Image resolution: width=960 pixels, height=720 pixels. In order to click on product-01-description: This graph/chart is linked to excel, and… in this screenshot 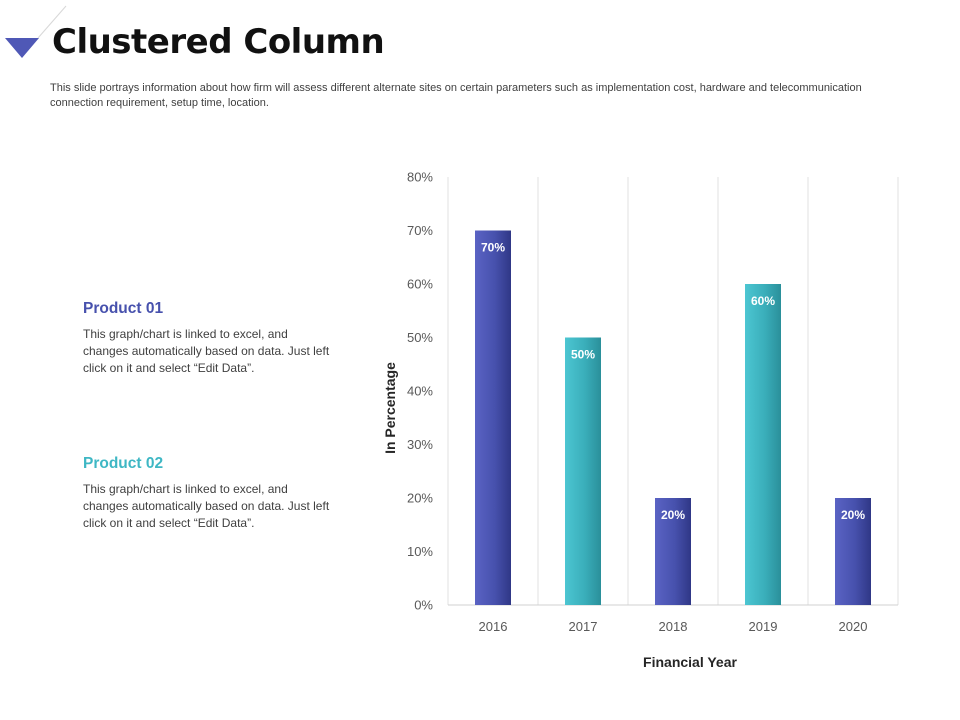, I will do `click(206, 351)`.